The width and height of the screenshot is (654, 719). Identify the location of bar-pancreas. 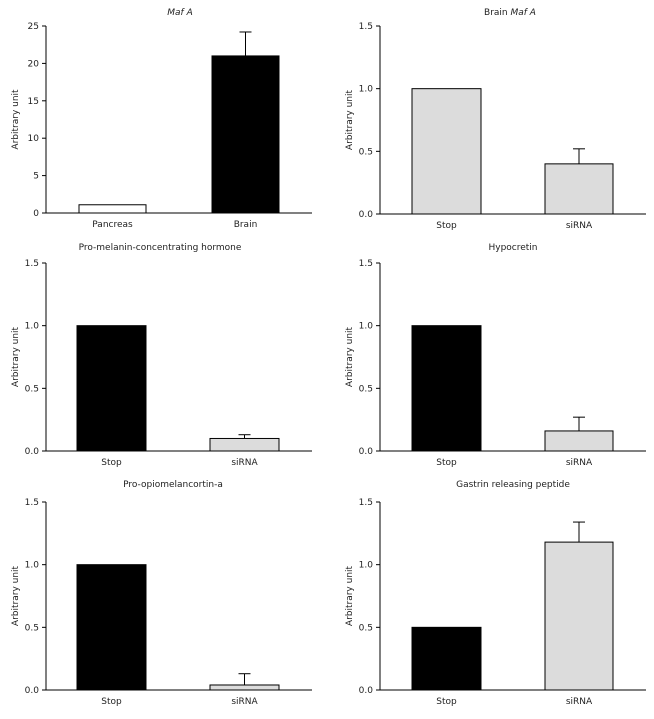
(112, 209).